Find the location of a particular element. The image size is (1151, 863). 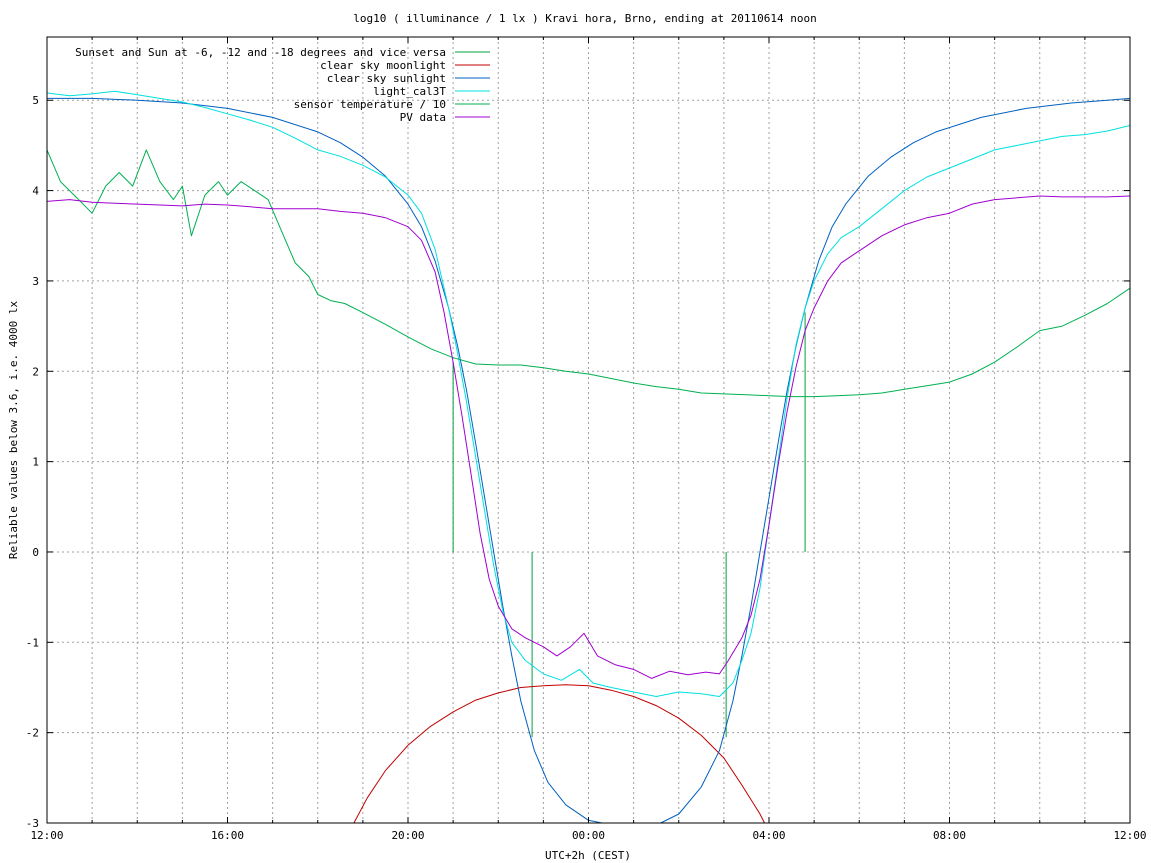

y-tick-label: -3 is located at coordinates (32, 823).